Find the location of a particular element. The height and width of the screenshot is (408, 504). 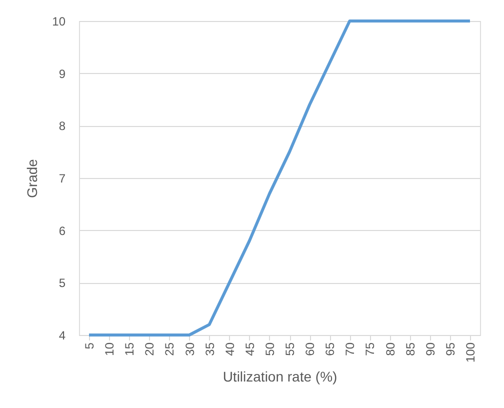

x-tick-label: 60 is located at coordinates (310, 349).